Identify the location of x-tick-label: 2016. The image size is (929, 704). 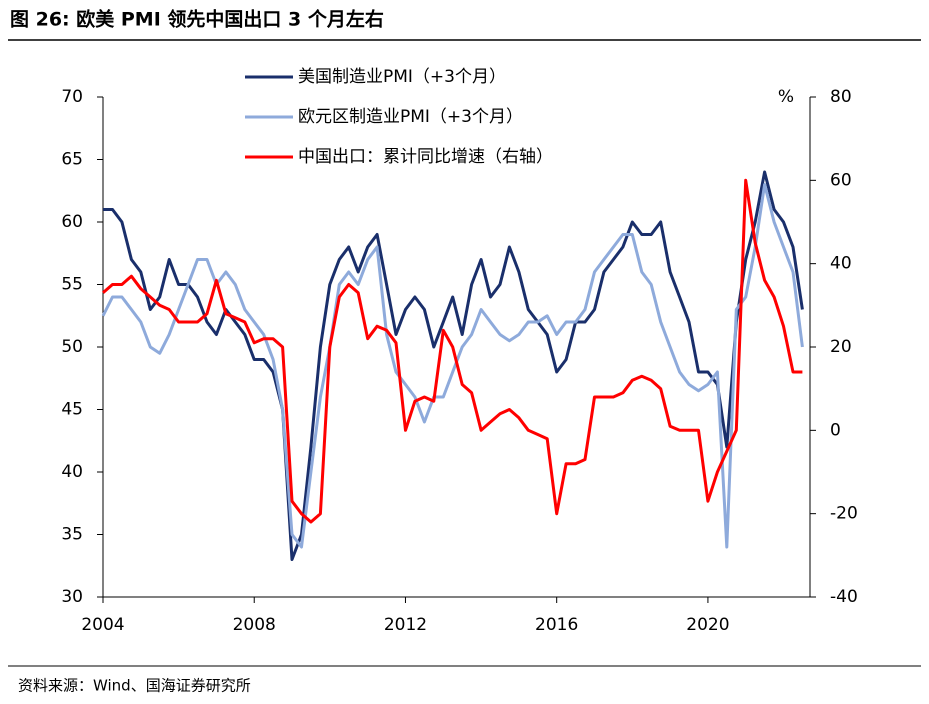
(556, 625).